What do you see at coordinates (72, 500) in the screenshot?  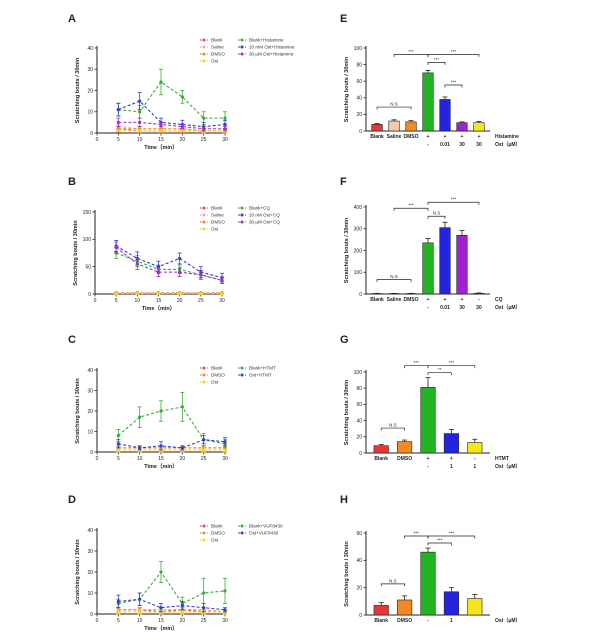 I see `panel-label: D` at bounding box center [72, 500].